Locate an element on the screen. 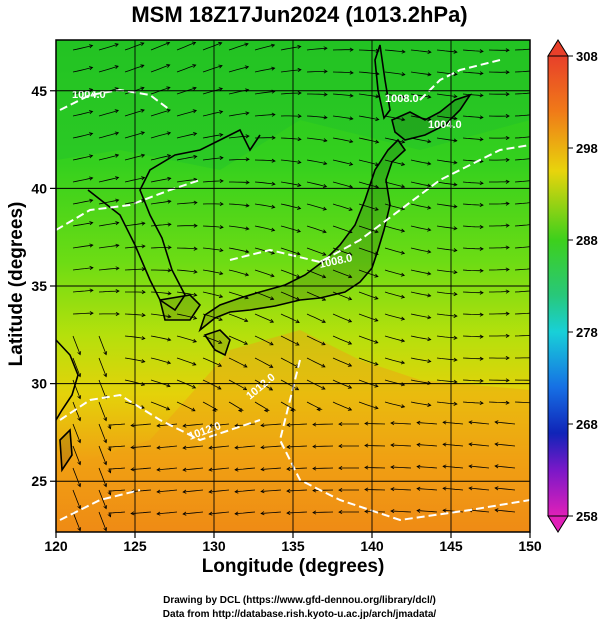  x-tick-label: 120 is located at coordinates (56, 546).